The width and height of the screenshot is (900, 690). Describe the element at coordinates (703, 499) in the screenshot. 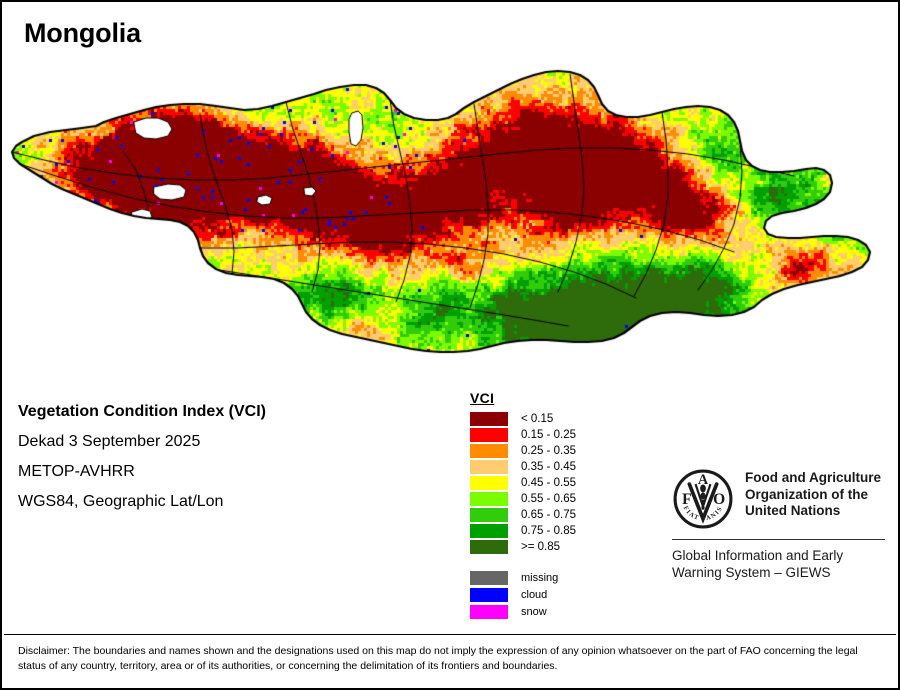

I see `fao-emblem-icon: F A O FIAT PANIS` at that location.